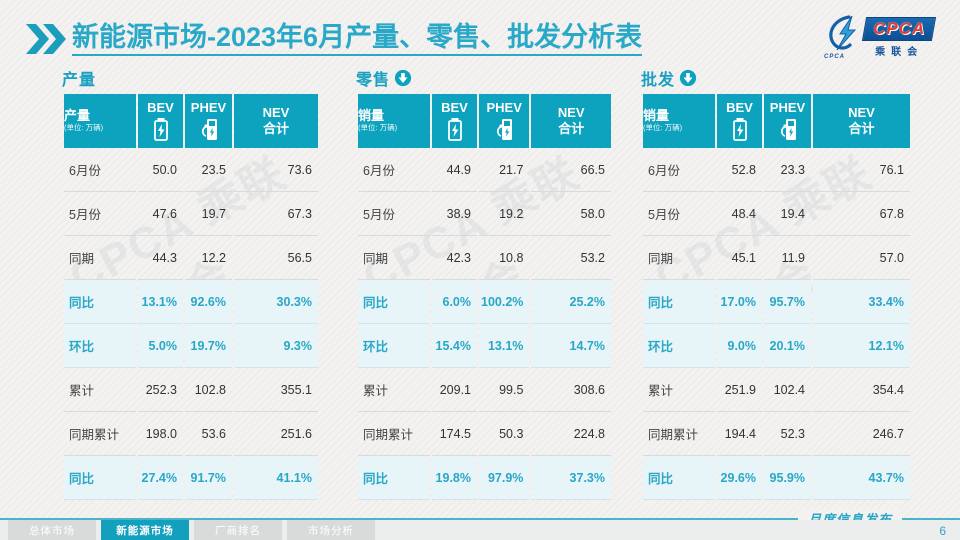 This screenshot has width=960, height=540. What do you see at coordinates (484, 434) in the screenshot?
I see `table-row: 同期累计 174.5 50.3 224.8` at bounding box center [484, 434].